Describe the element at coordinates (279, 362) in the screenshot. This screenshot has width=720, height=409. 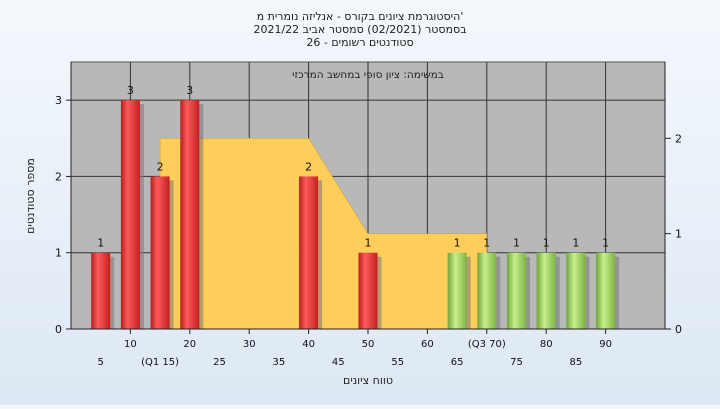
I see `x-tick-label: 35` at that location.